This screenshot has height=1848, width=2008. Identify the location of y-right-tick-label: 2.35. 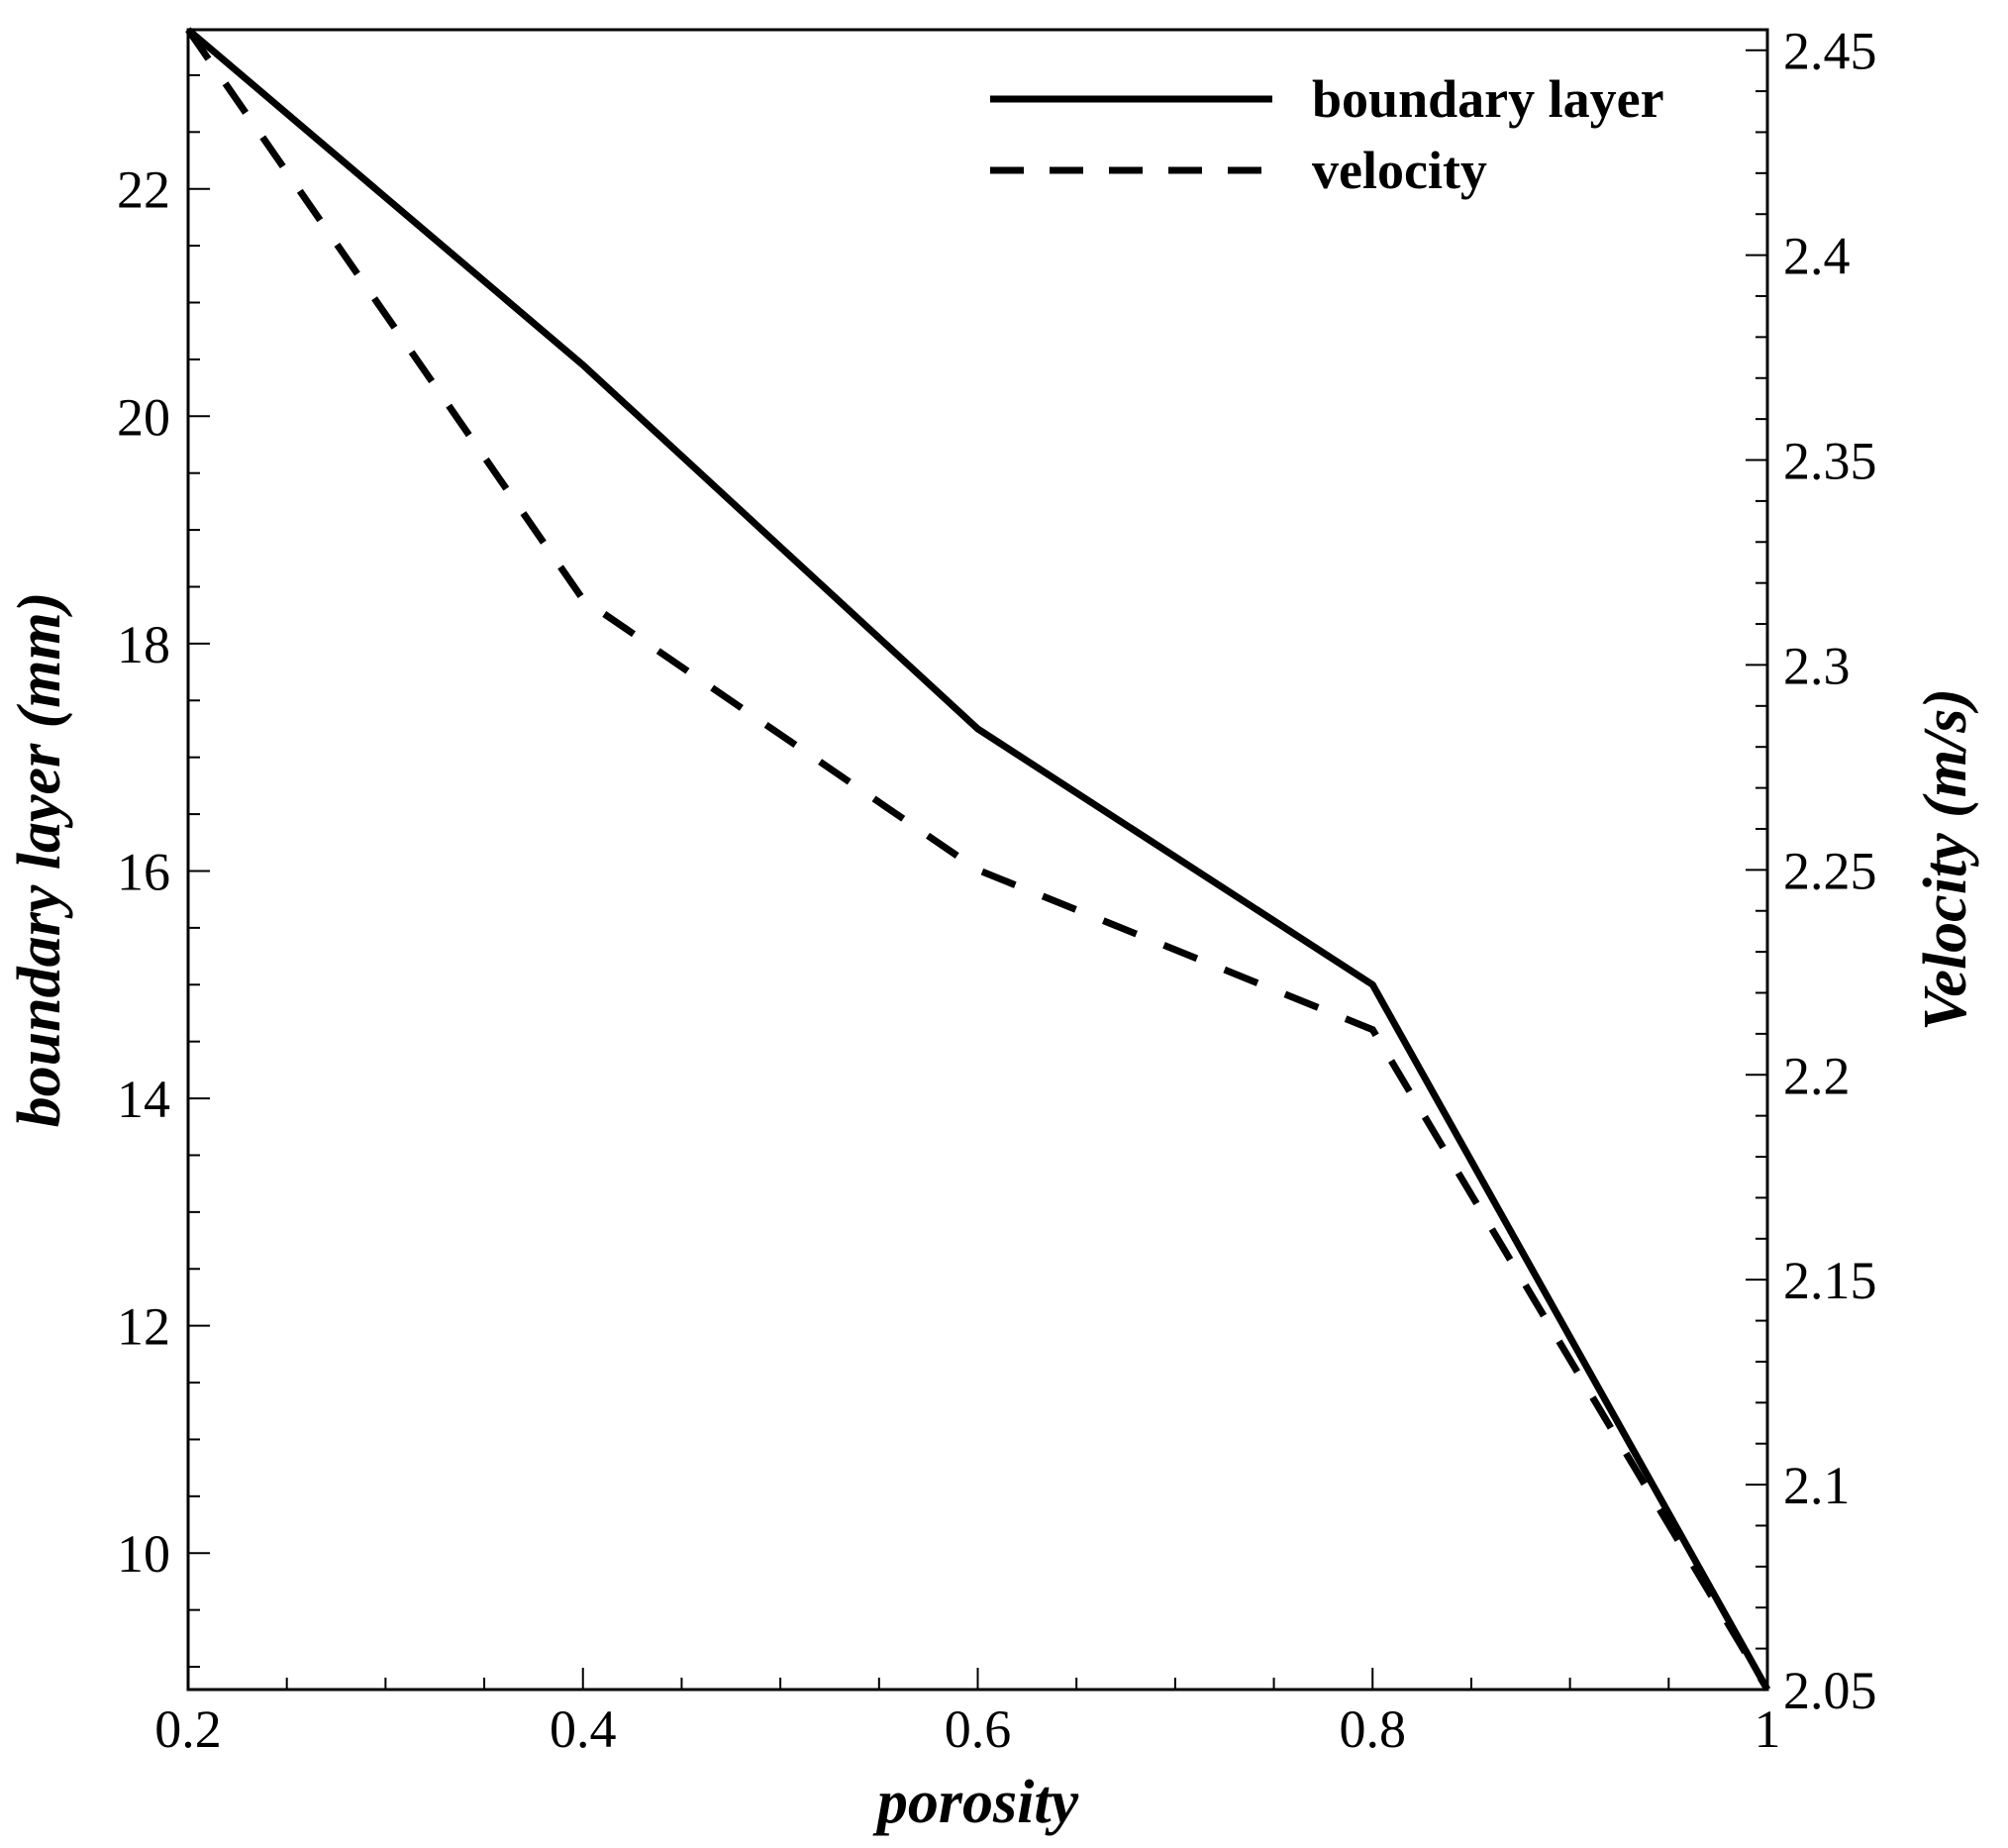
(1830, 462).